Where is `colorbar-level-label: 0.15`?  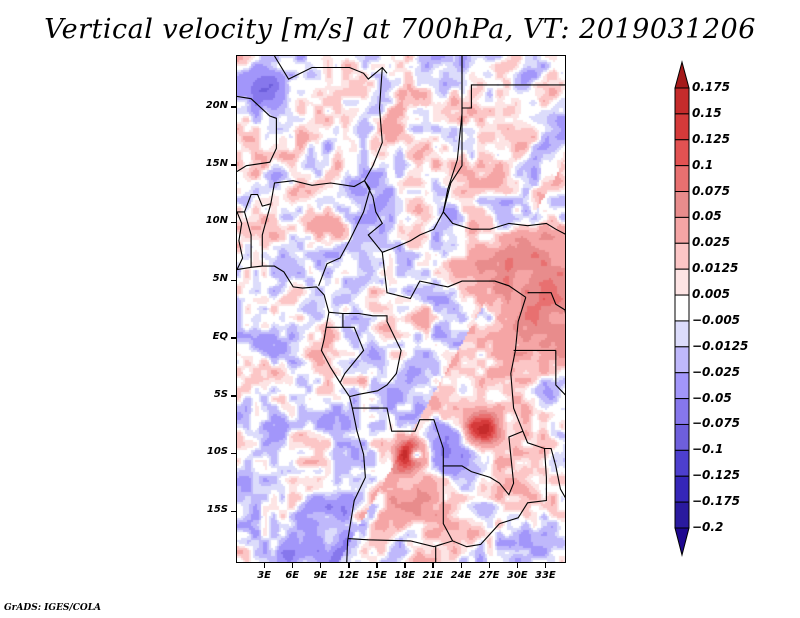 colorbar-level-label: 0.15 is located at coordinates (707, 112).